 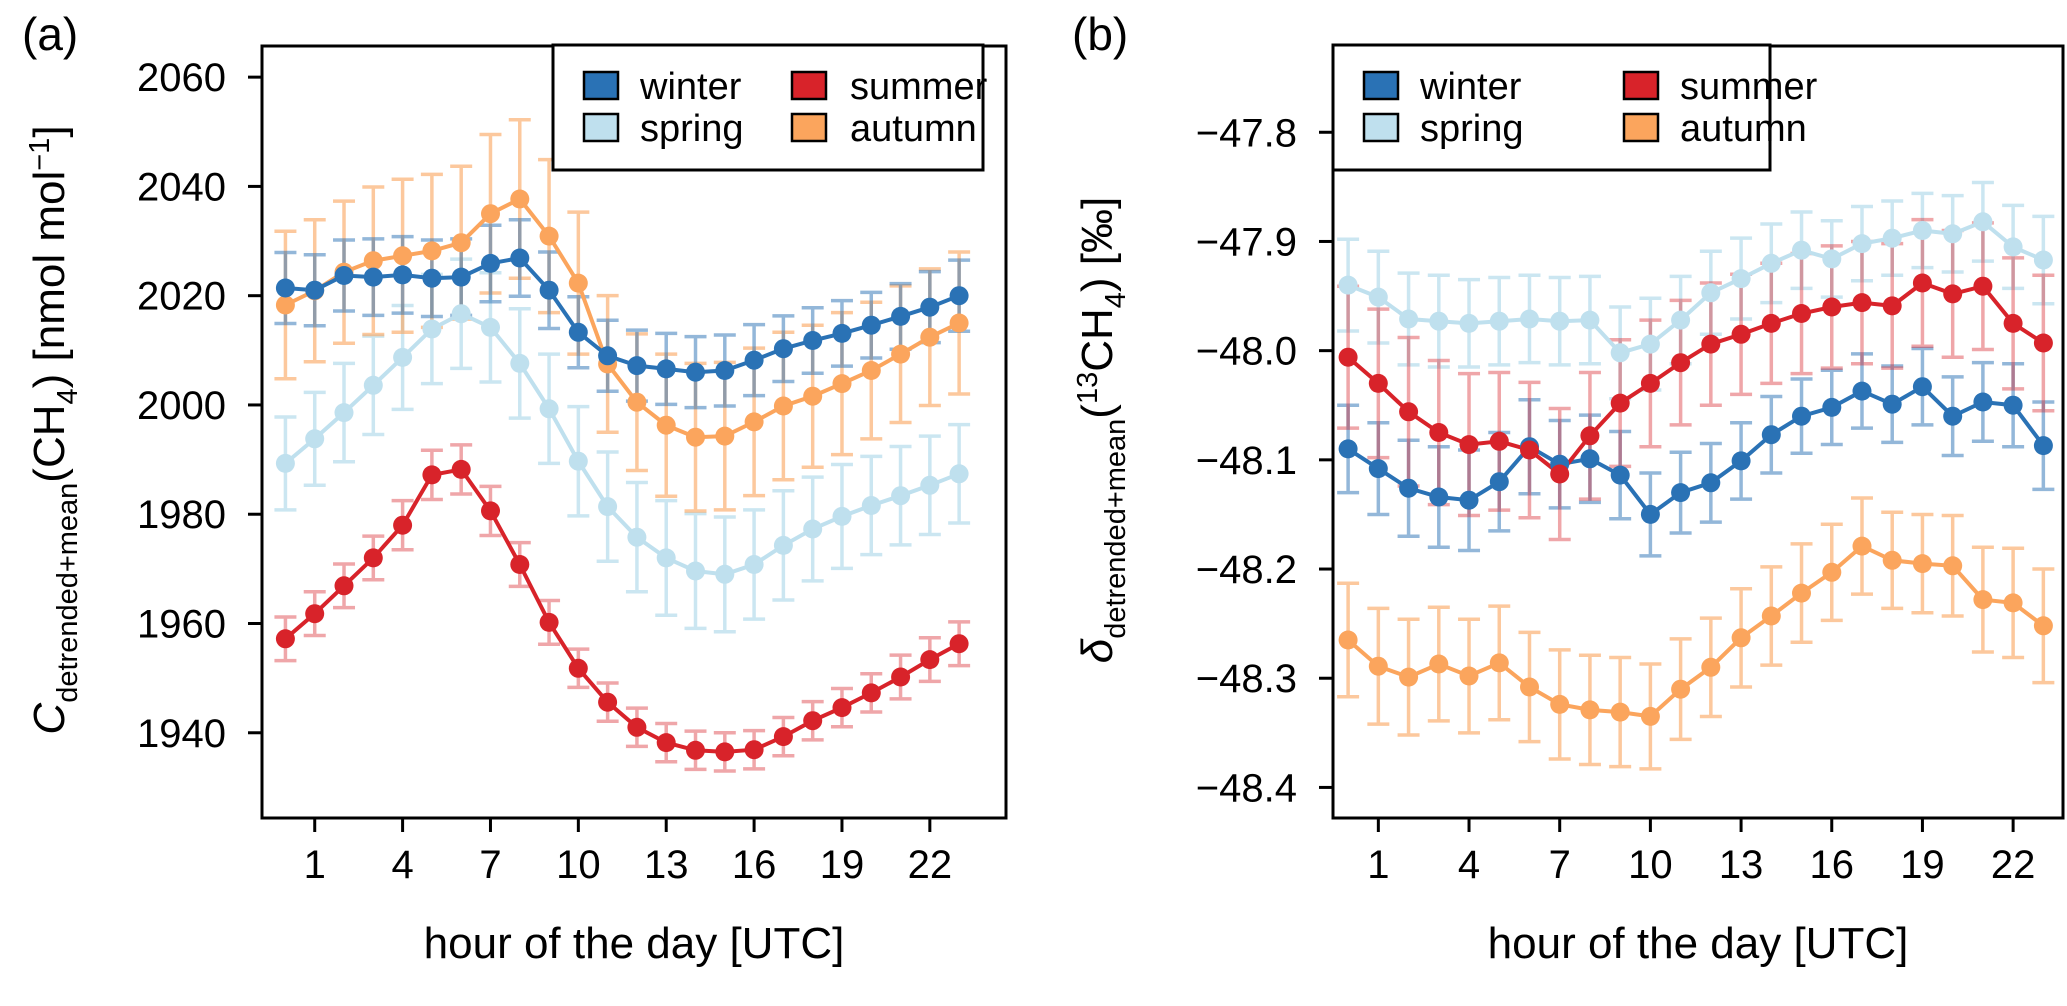 What do you see at coordinates (622, 318) in the screenshot?
I see `series-autumn-line` at bounding box center [622, 318].